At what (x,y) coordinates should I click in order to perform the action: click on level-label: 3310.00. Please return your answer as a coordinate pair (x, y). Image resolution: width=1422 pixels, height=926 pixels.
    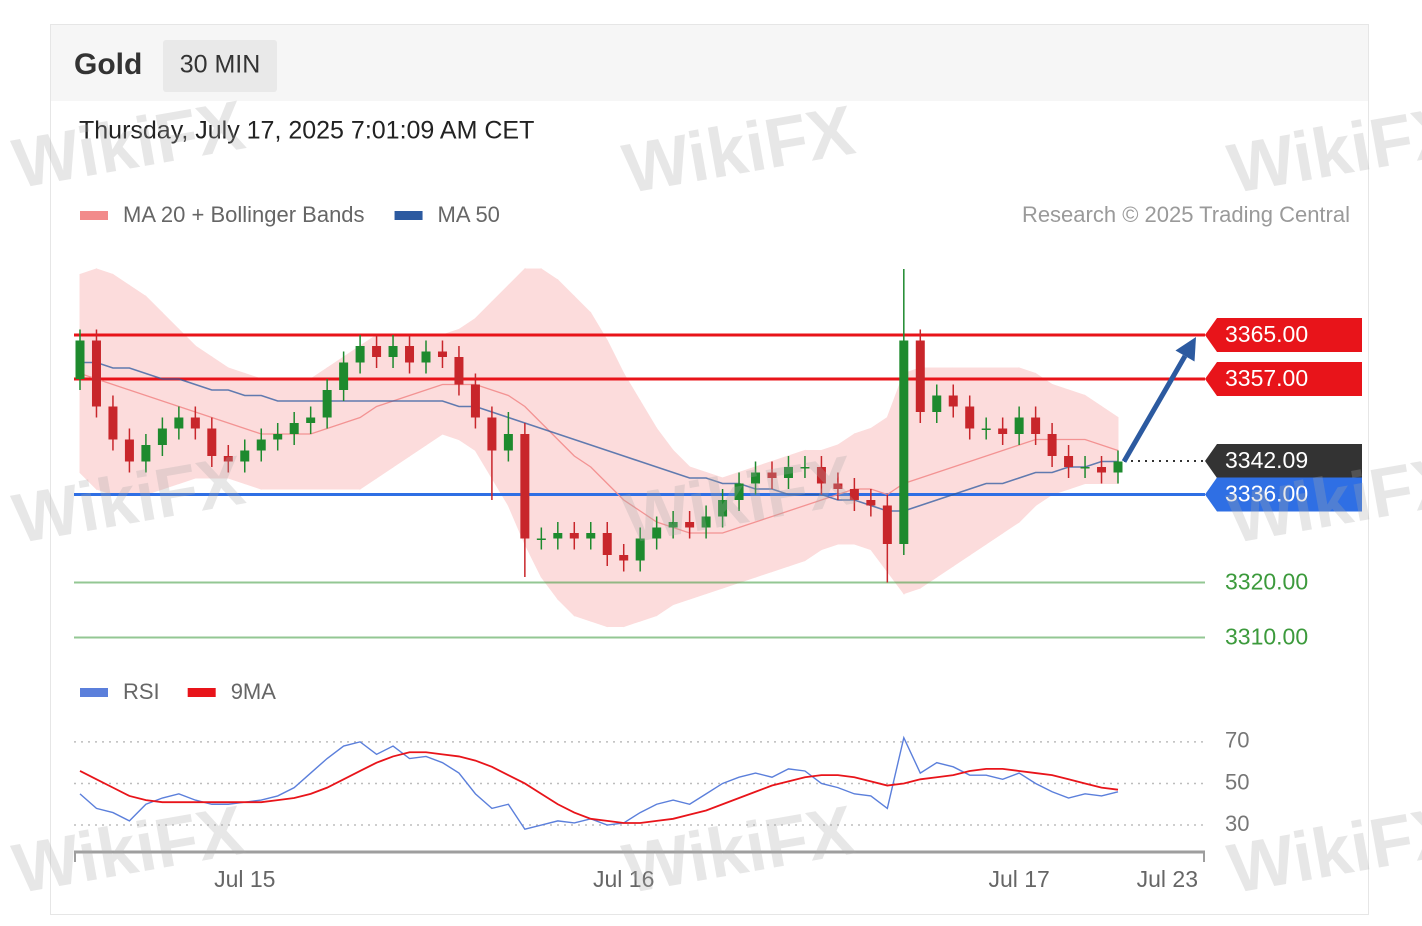
    Looking at the image, I should click on (1266, 637).